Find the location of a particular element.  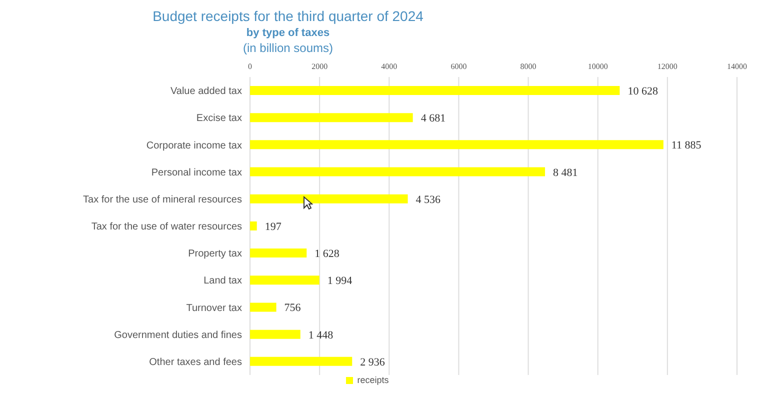

data-label: 11 885 is located at coordinates (686, 146).